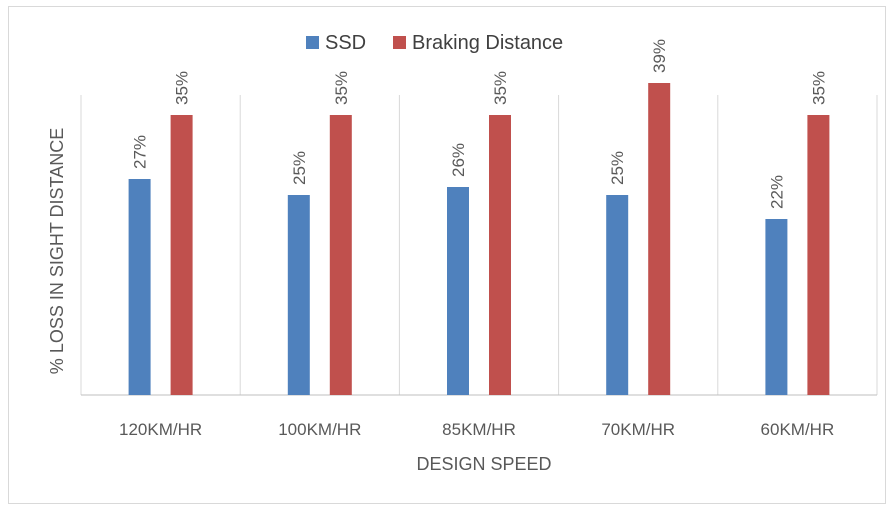  I want to click on data-label-ssd: 22%, so click(776, 192).